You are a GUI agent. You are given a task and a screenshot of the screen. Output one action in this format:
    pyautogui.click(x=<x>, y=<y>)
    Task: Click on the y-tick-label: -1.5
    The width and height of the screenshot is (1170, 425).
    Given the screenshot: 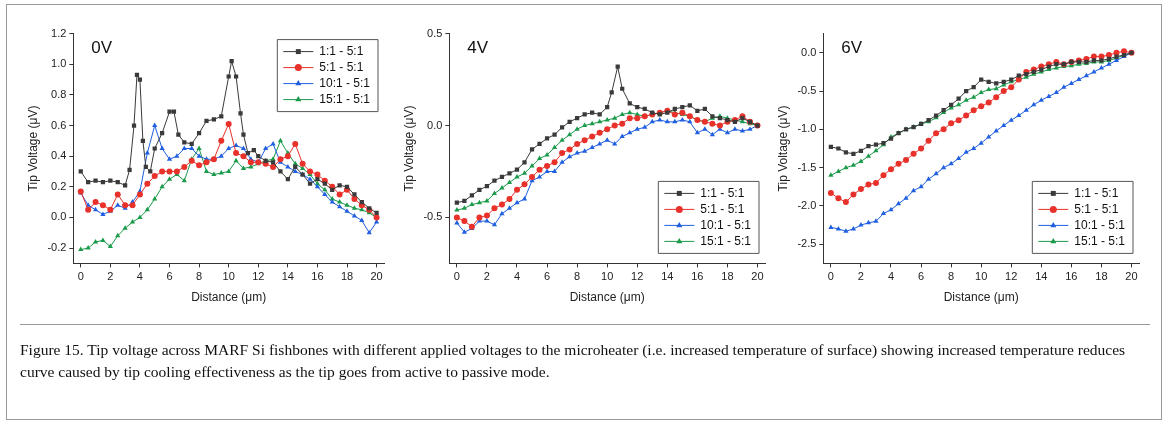 What is the action you would take?
    pyautogui.click(x=807, y=166)
    